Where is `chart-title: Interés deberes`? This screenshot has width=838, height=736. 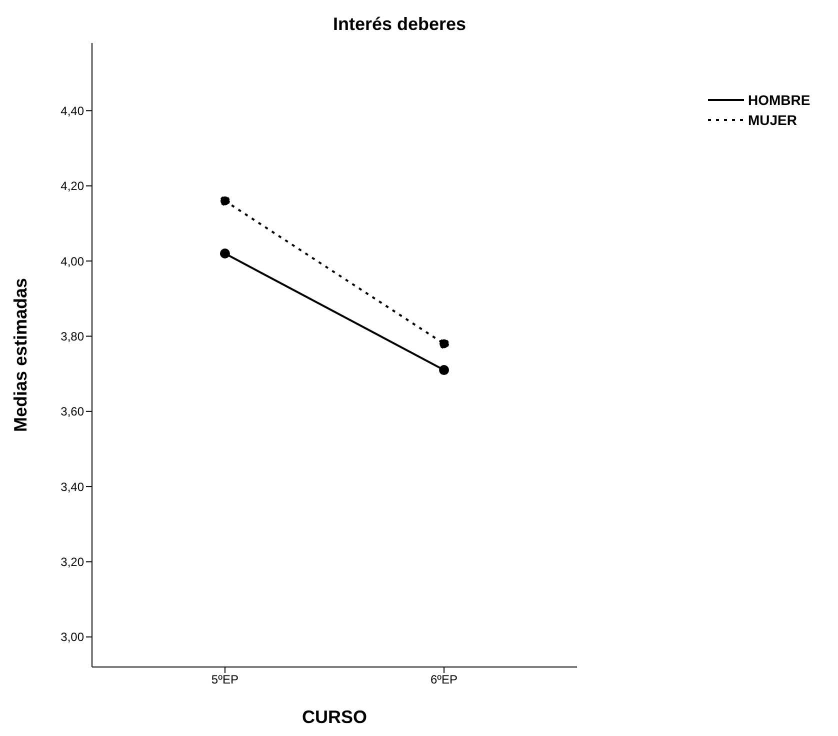 chart-title: Interés deberes is located at coordinates (400, 24).